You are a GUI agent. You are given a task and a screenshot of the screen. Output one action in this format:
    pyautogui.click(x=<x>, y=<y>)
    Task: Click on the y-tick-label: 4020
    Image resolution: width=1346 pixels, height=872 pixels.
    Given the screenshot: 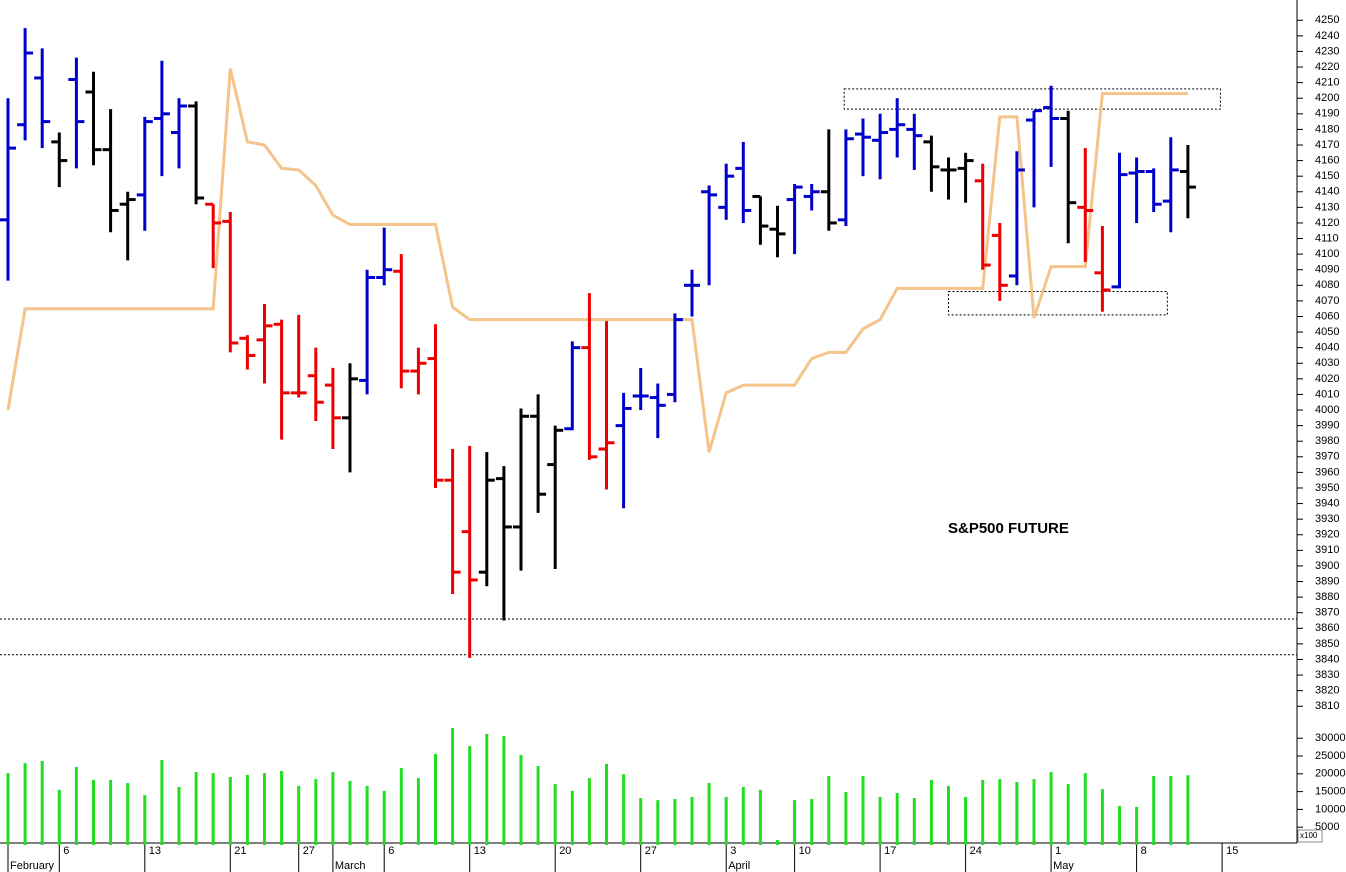 What is the action you would take?
    pyautogui.click(x=1327, y=379)
    